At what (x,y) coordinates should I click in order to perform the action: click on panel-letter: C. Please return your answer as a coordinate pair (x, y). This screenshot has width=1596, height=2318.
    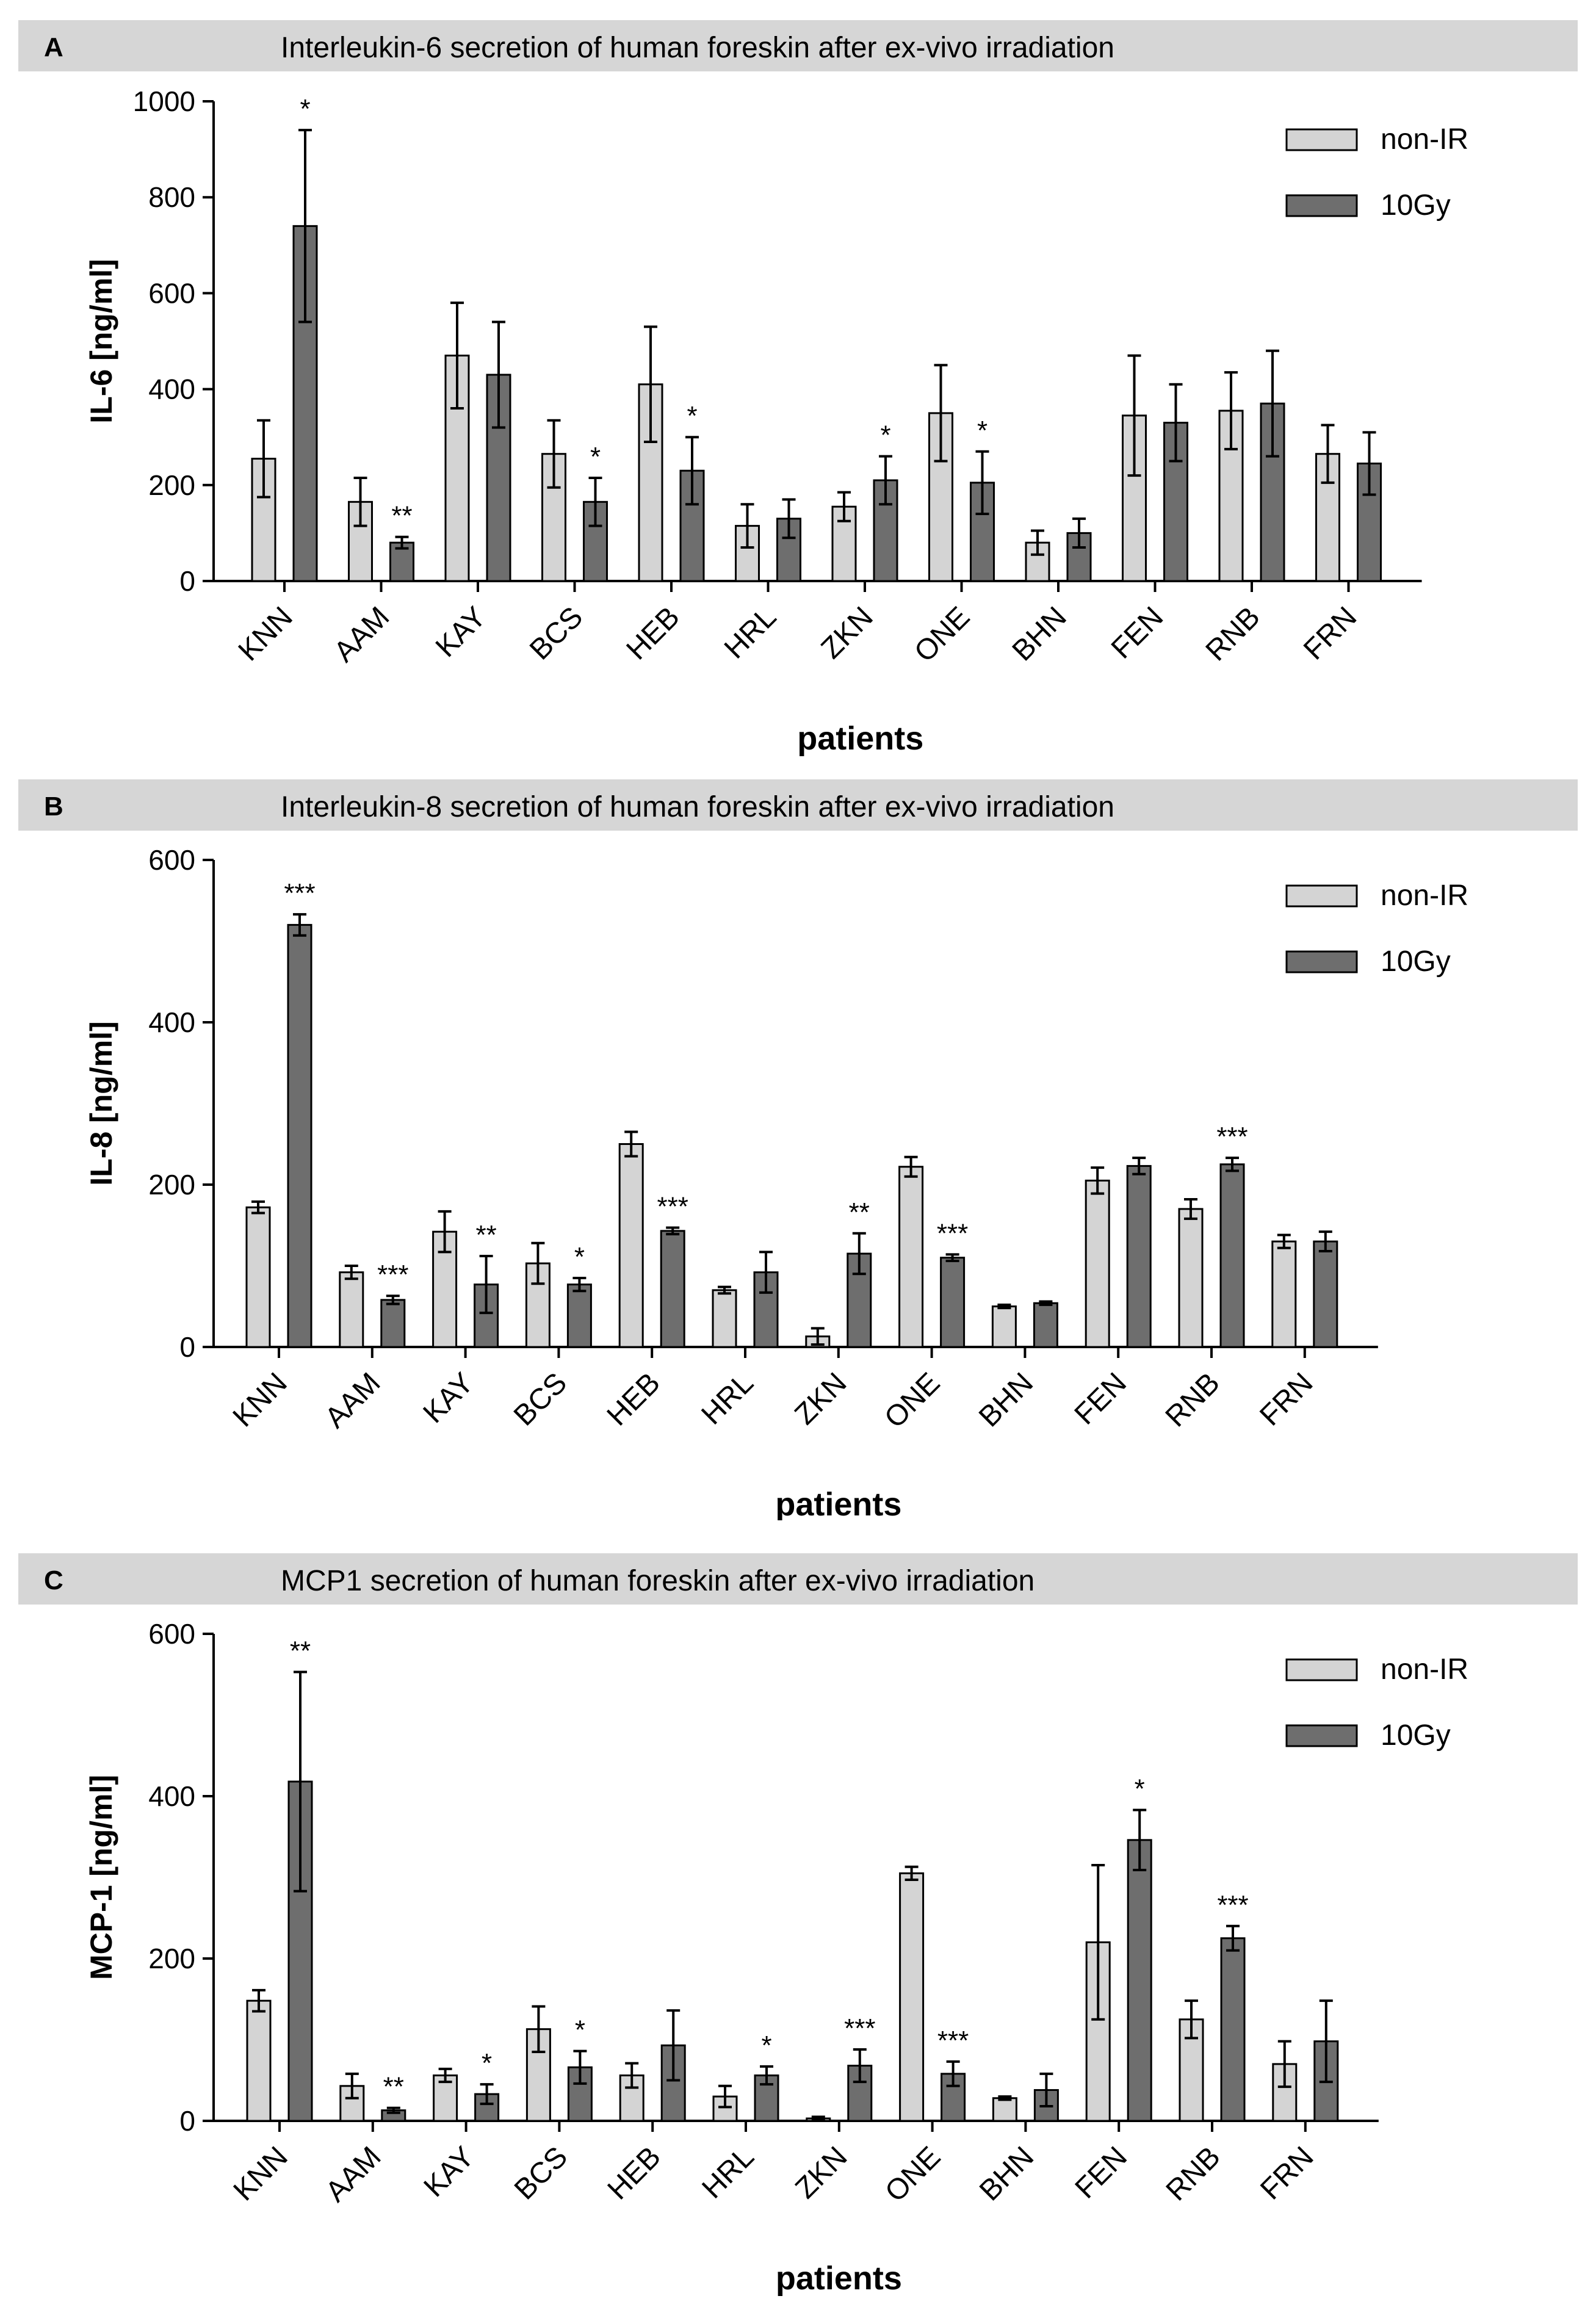
    Looking at the image, I should click on (54, 1580).